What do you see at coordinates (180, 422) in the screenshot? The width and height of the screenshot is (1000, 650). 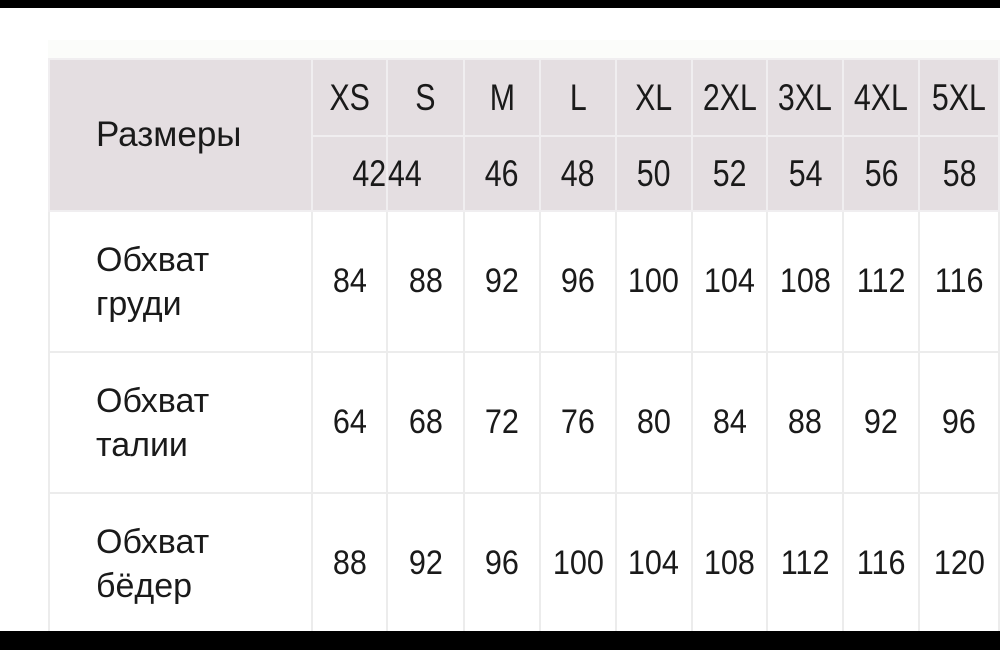 I see `row-label: Обхват талии` at bounding box center [180, 422].